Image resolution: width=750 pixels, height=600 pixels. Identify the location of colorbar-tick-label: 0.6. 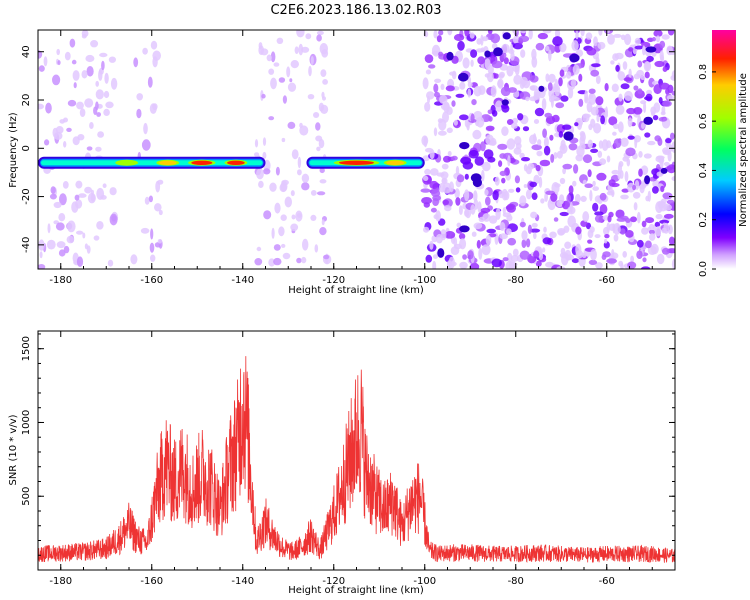
(703, 121).